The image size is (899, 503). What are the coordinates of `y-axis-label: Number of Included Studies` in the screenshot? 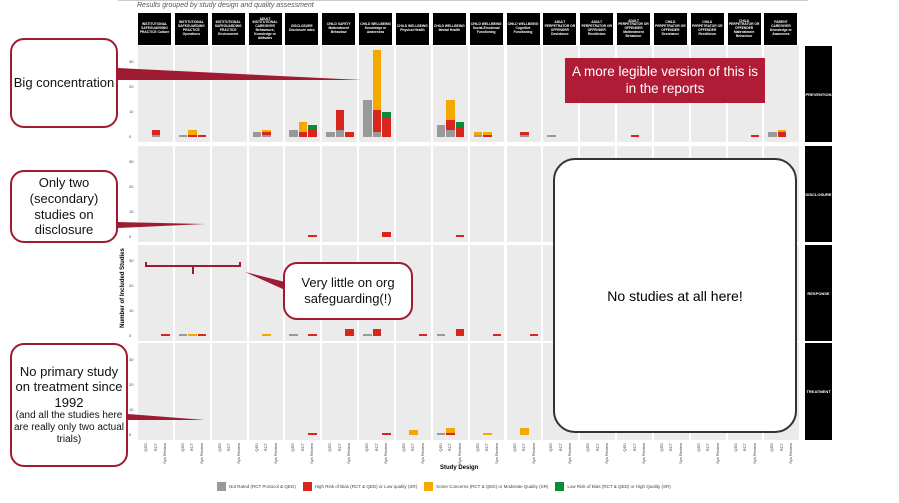 It's located at (123, 288).